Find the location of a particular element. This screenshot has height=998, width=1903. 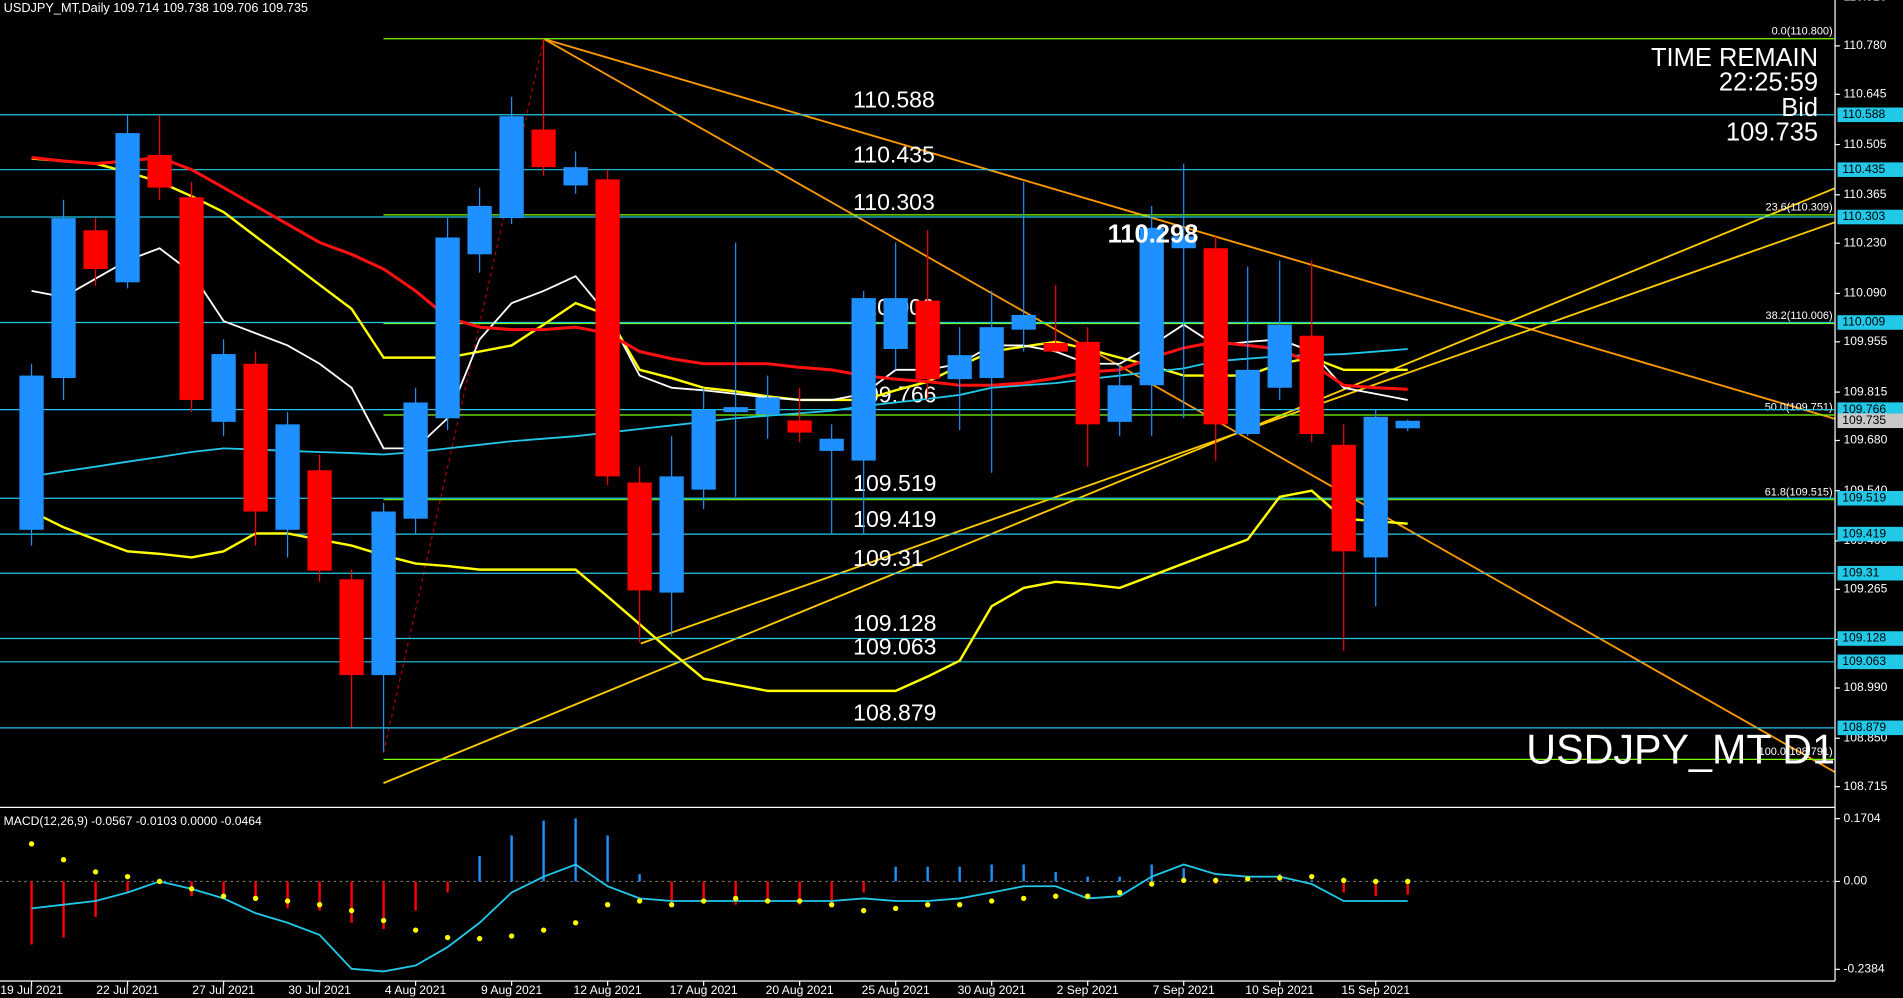

x-tick-label: 2 Sep 2021 is located at coordinates (1088, 990).